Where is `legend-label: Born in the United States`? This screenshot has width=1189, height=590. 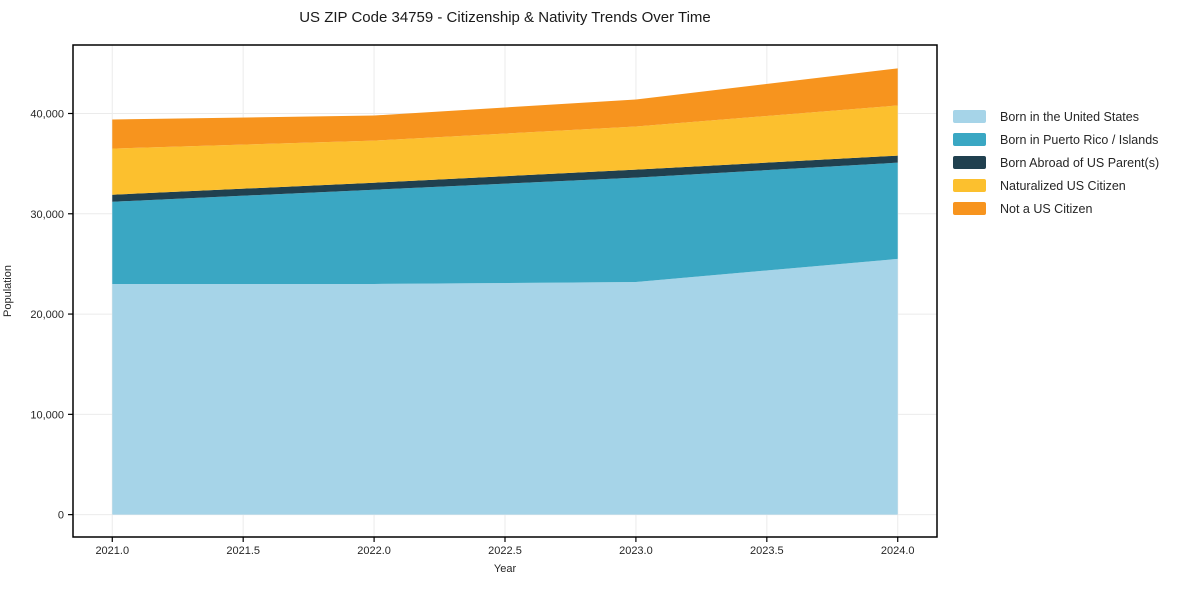 legend-label: Born in the United States is located at coordinates (1069, 116).